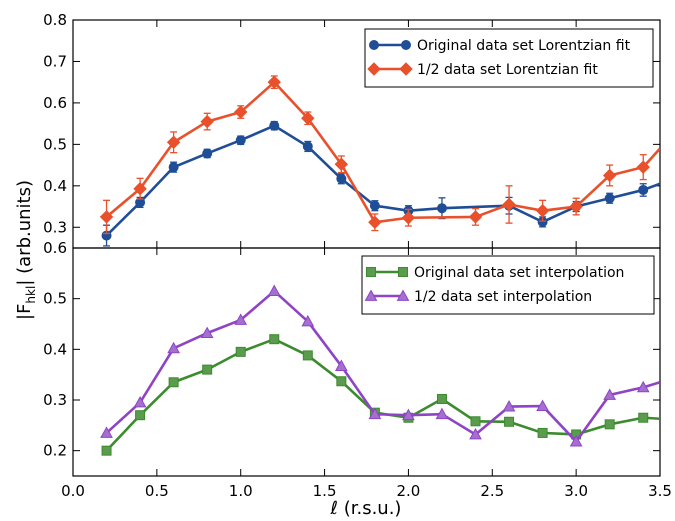  Describe the element at coordinates (492, 491) in the screenshot. I see `x-tick-label: 2.5` at that location.